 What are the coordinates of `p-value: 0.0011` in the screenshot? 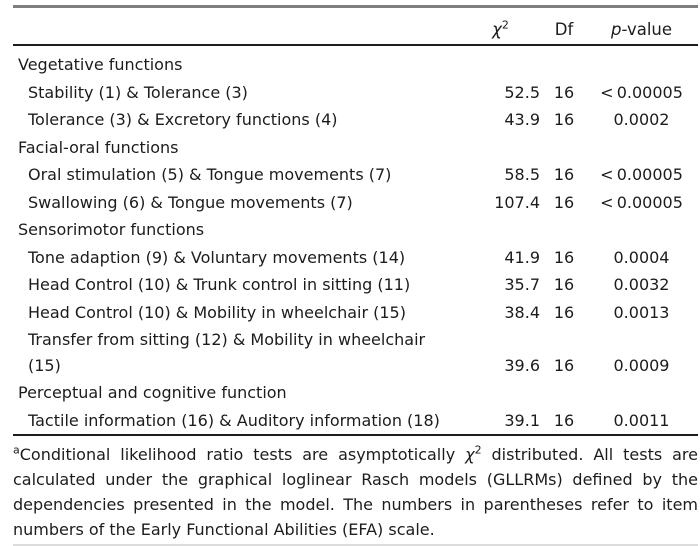 It's located at (641, 420).